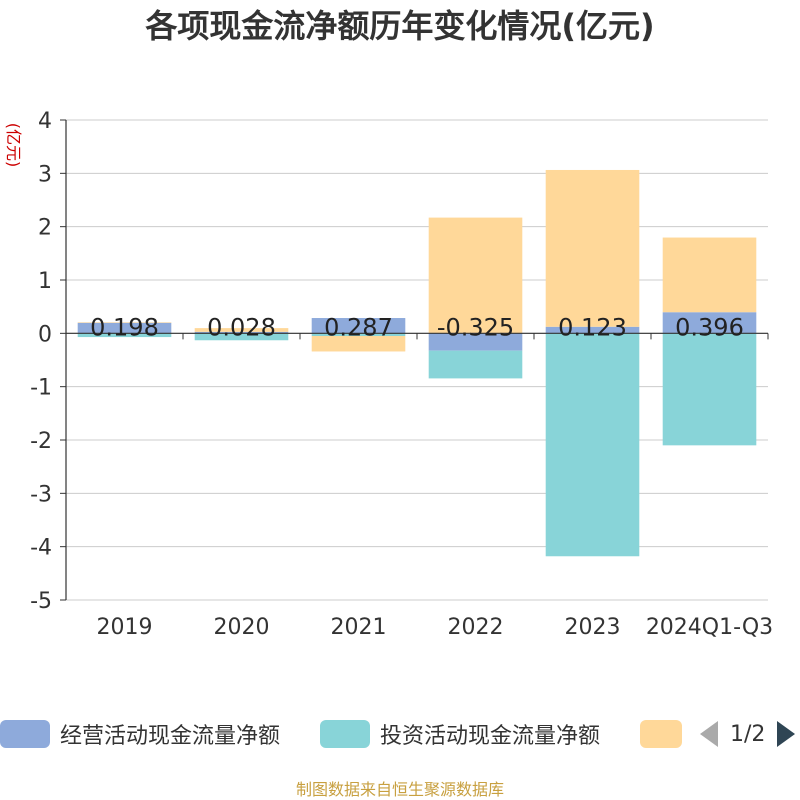  I want to click on bar-1-2021, so click(358, 326).